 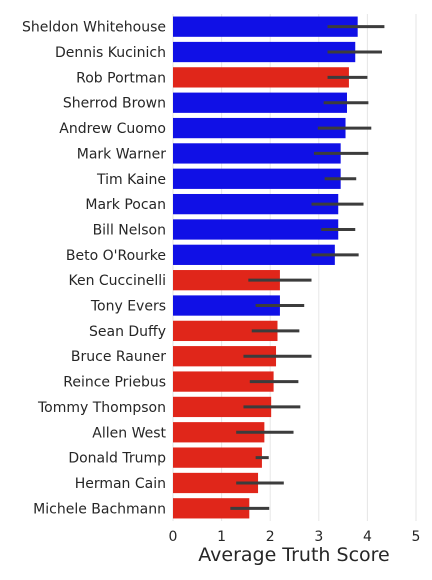 I want to click on category-label: Michele Bachmann, so click(x=99, y=509).